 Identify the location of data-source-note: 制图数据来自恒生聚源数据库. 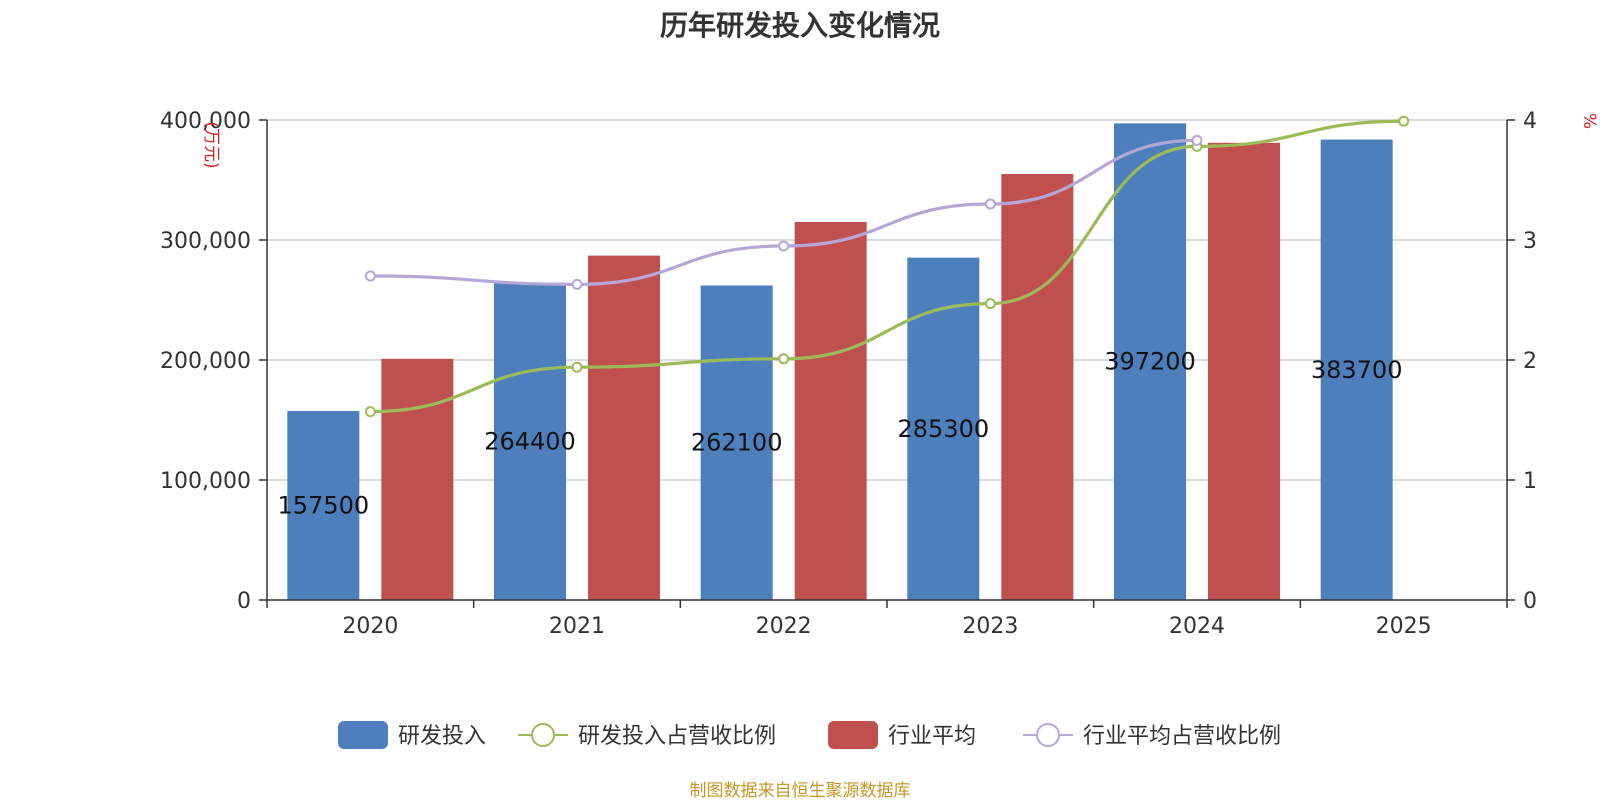
(800, 791).